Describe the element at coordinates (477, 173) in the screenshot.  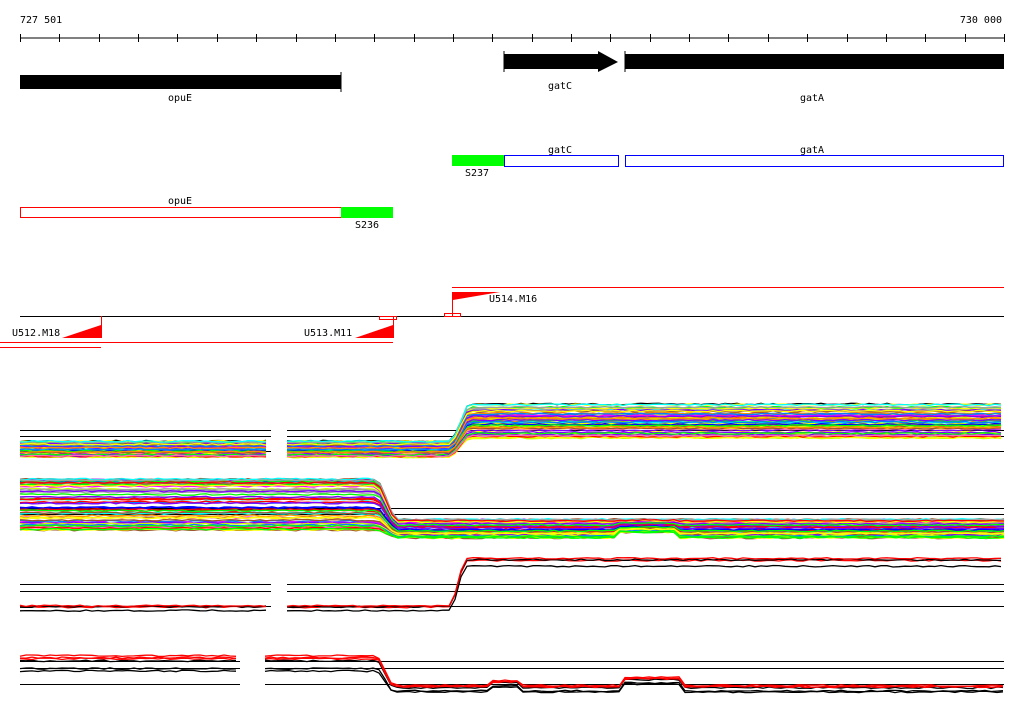
I see `segment-S237-label: S237` at that location.